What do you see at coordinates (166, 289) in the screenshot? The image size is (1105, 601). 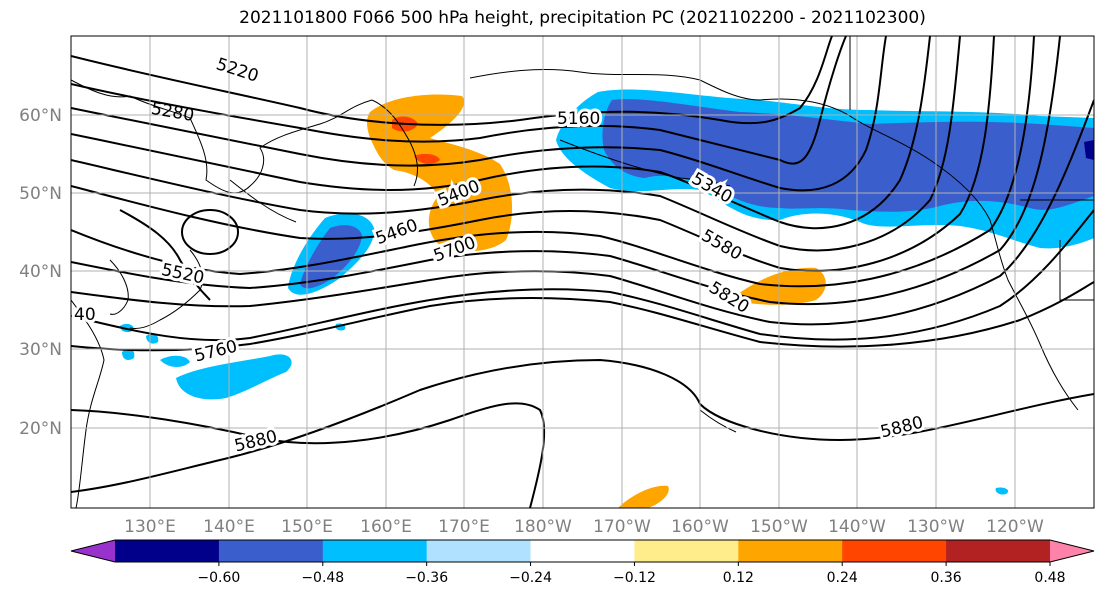 I see `coast-japan` at bounding box center [166, 289].